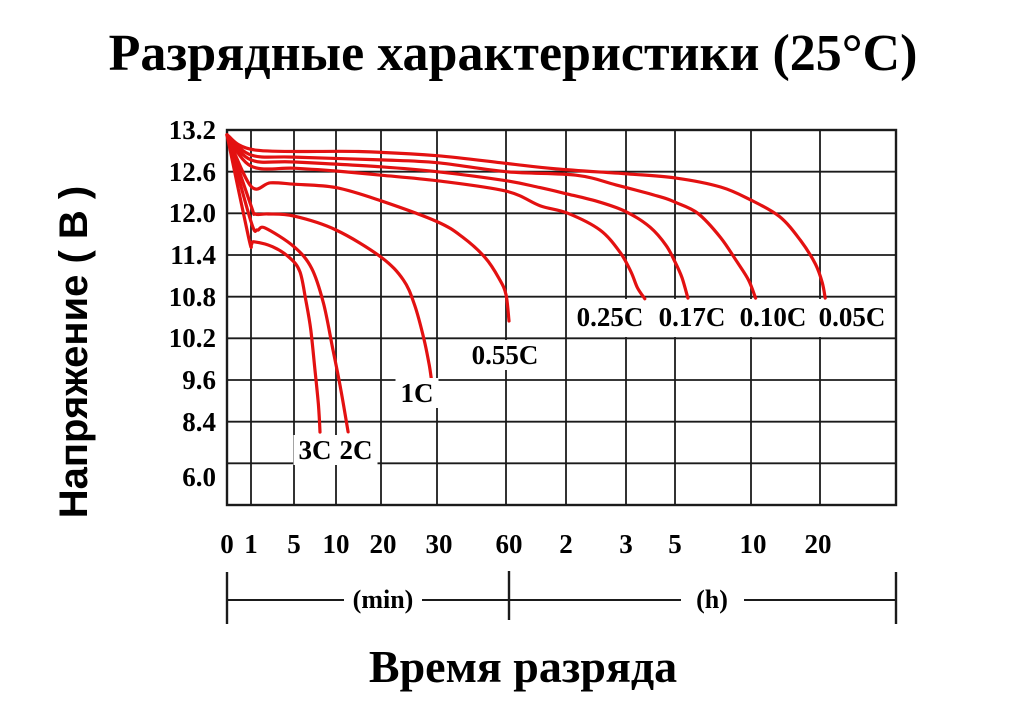 The image size is (1026, 707). What do you see at coordinates (192, 338) in the screenshot?
I see `y-tick-label-10.2: 10.2` at bounding box center [192, 338].